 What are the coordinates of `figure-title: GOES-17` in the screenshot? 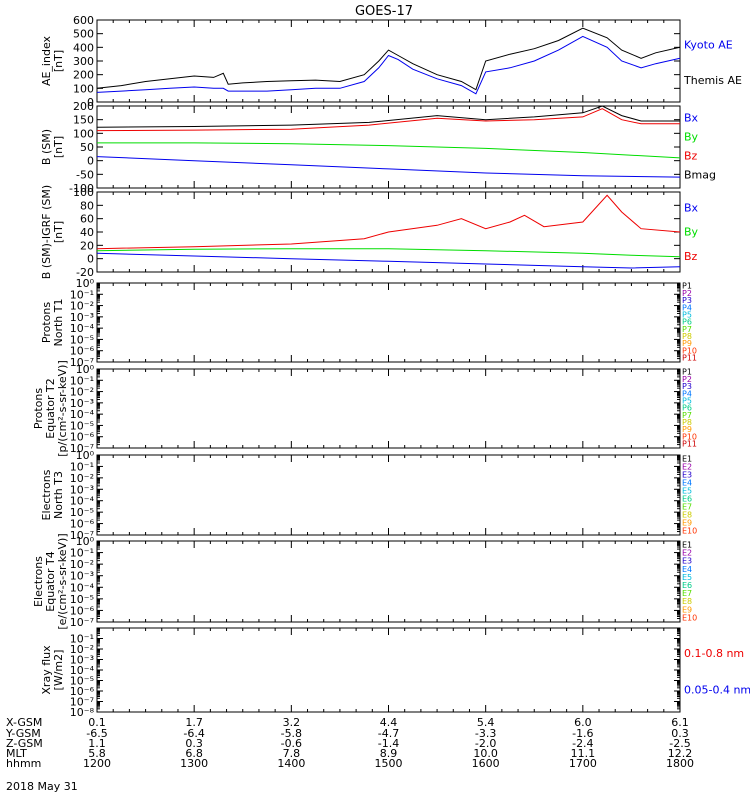 It's located at (384, 11).